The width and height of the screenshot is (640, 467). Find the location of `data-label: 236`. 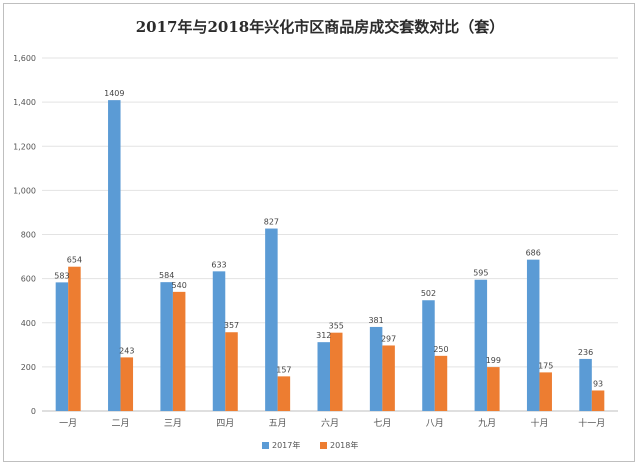

data-label: 236 is located at coordinates (585, 352).